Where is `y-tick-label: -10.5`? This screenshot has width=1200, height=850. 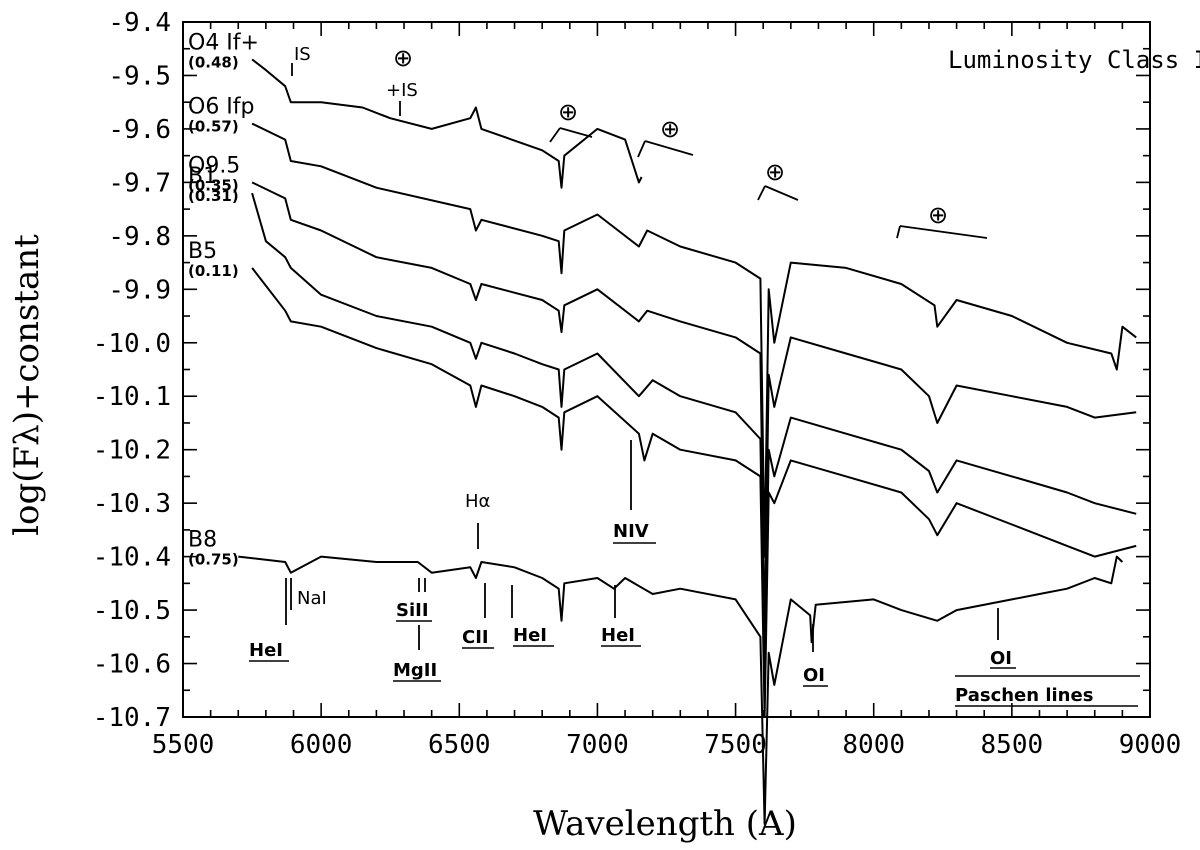
y-tick-label: -10.5 is located at coordinates (132, 611).